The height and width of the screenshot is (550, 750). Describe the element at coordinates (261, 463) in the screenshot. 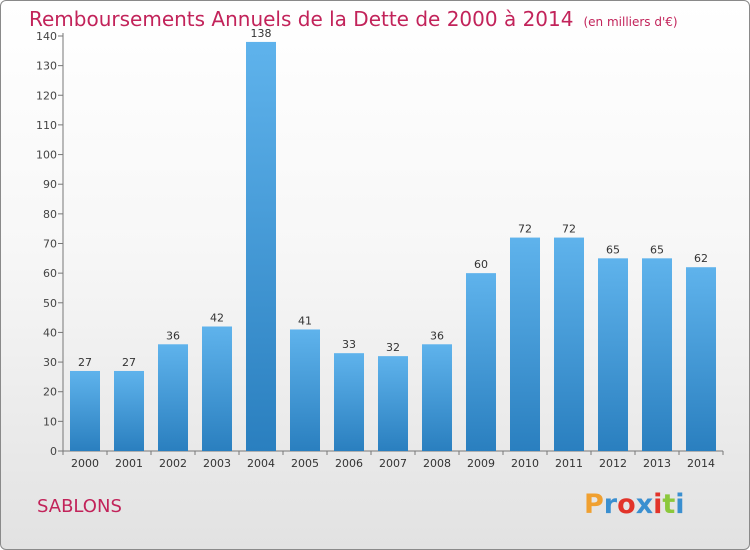

I see `x-tick-label: 2004` at that location.